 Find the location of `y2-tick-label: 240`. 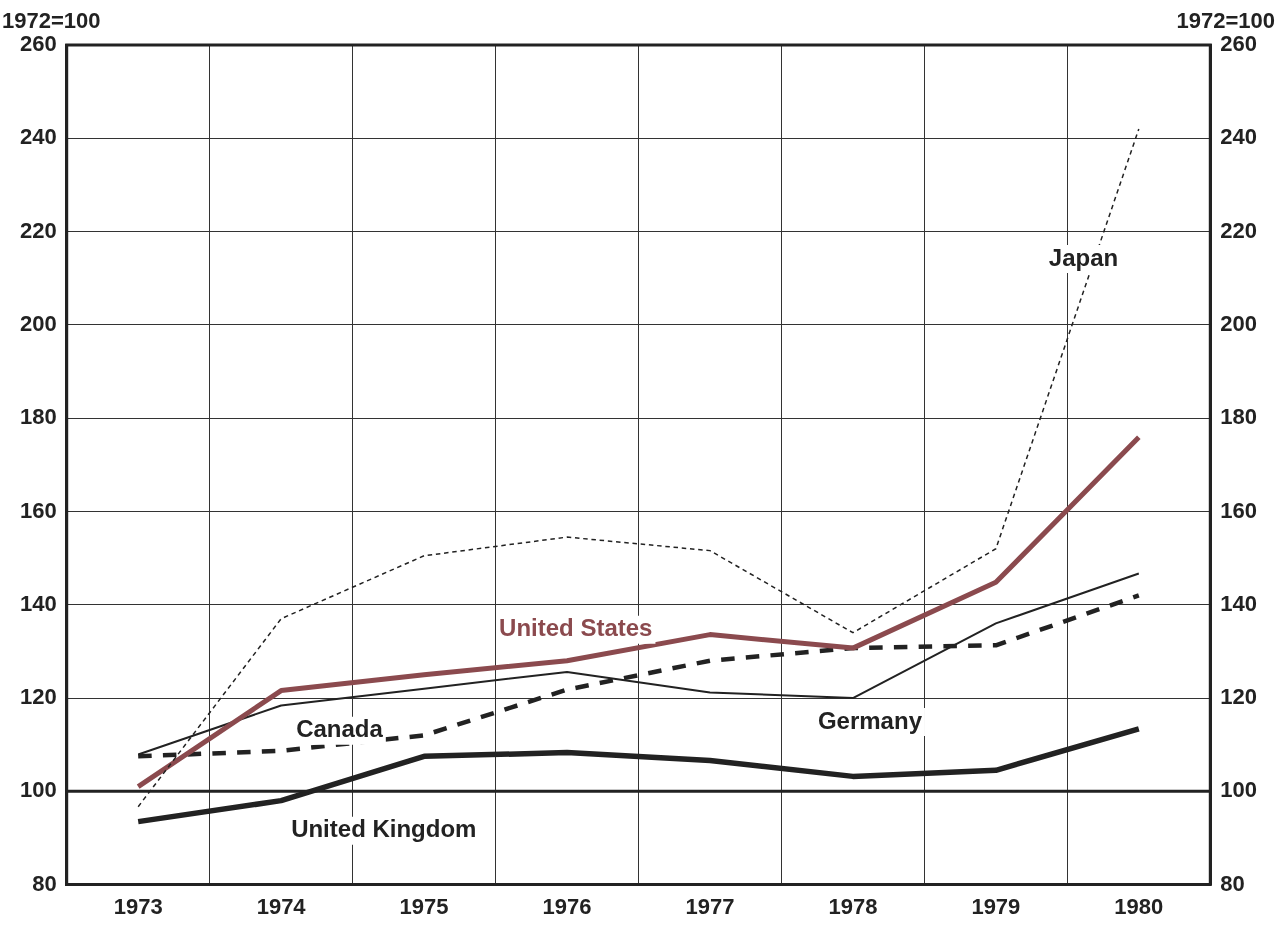

y2-tick-label: 240 is located at coordinates (1239, 137).